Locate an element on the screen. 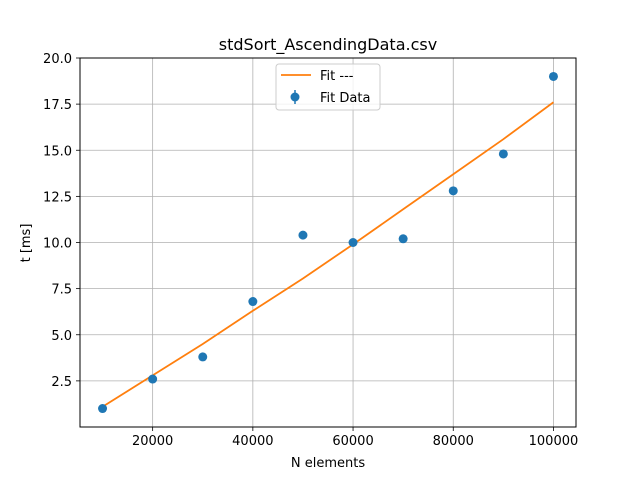  x-tick-label: 80000 is located at coordinates (453, 441).